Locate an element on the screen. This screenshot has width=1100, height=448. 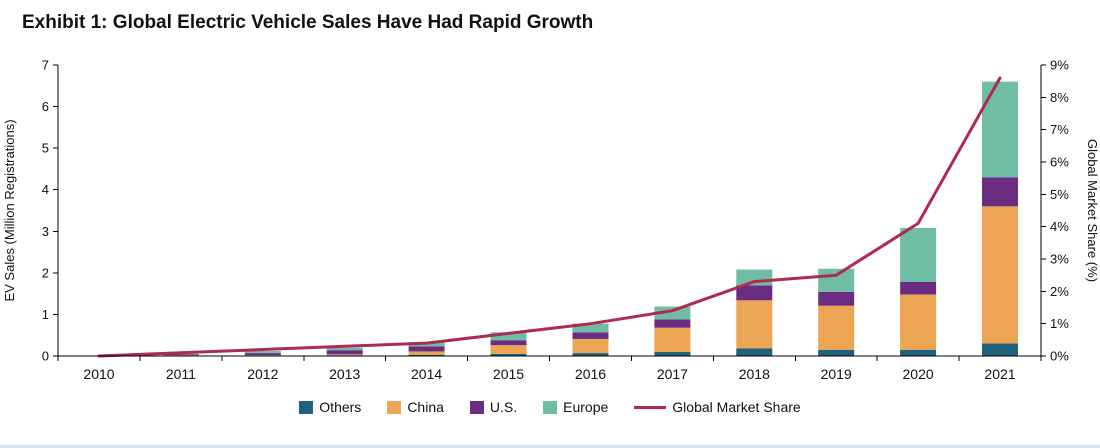
bar-segment-us-2014 is located at coordinates (426, 349).